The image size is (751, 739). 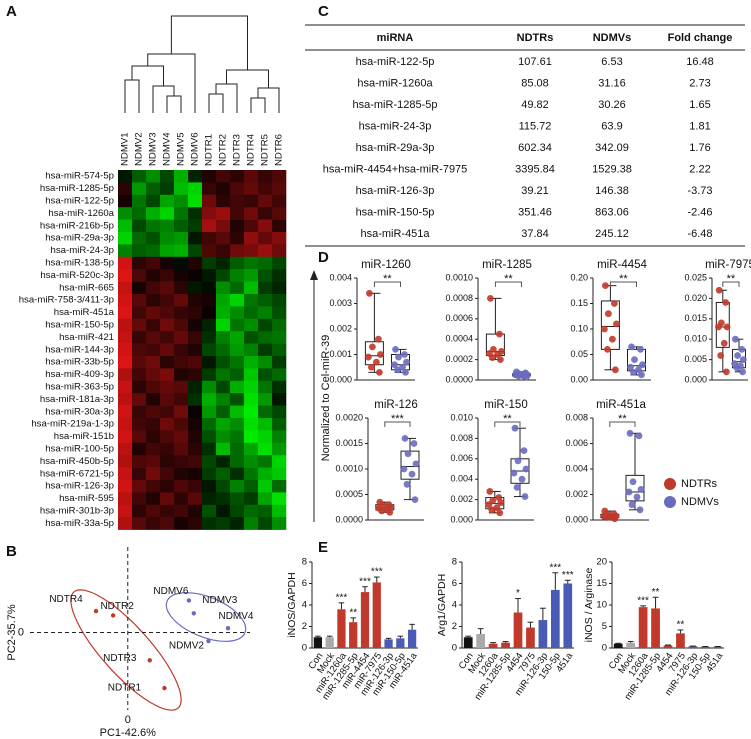 What do you see at coordinates (340, 303) in the screenshot?
I see `y-tick-label: 0.003` at bounding box center [340, 303].